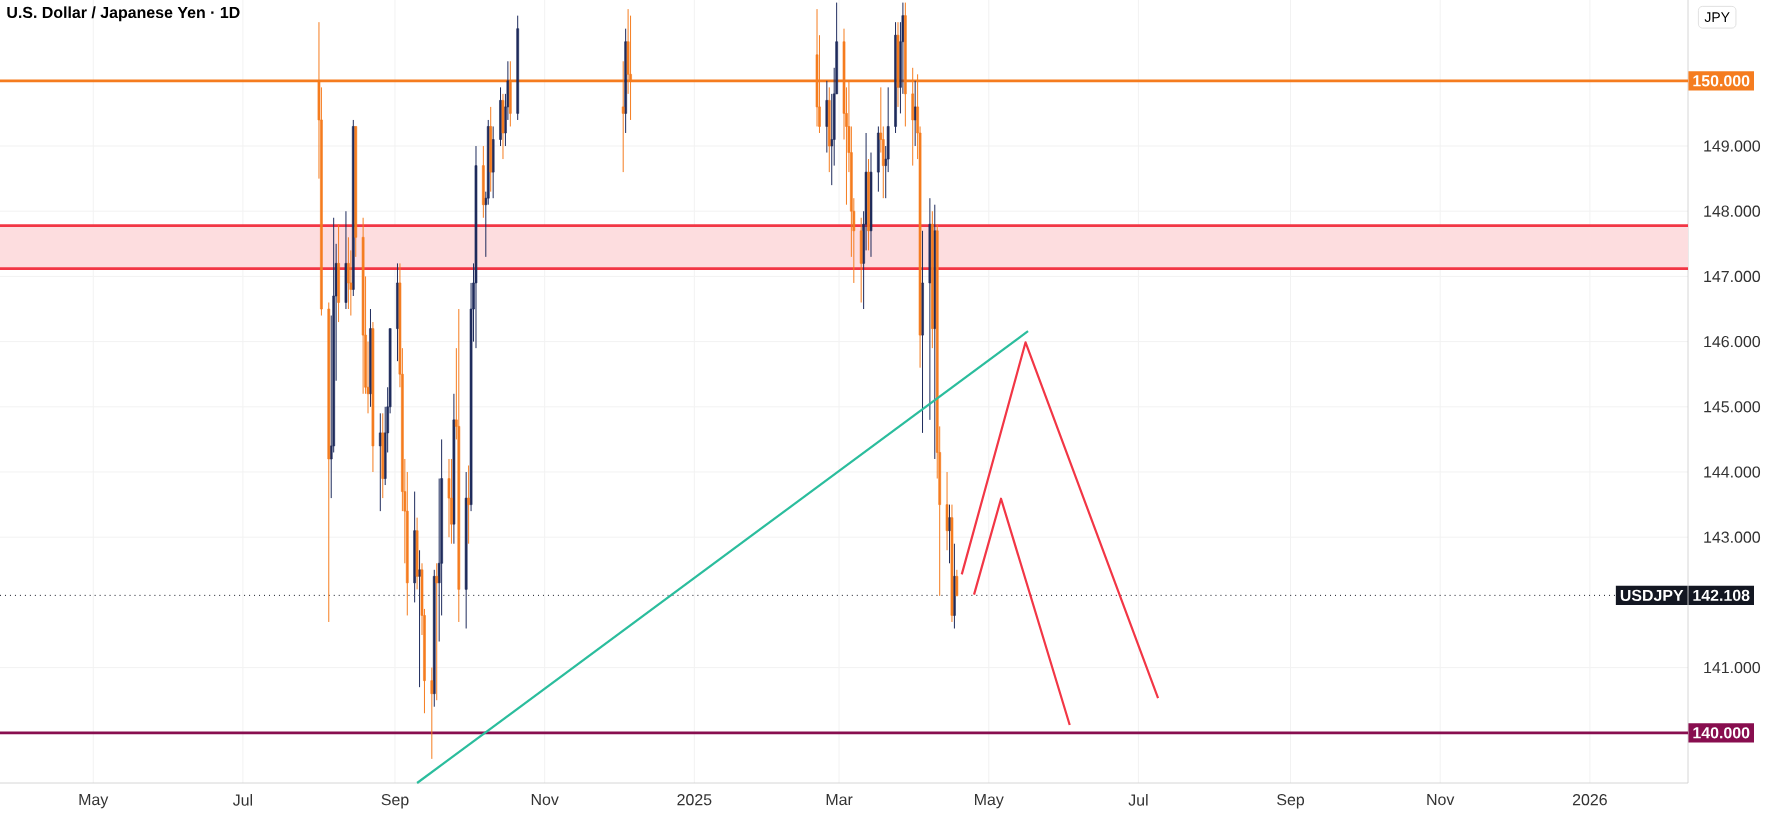  What do you see at coordinates (1732, 211) in the screenshot?
I see `y-tick-label: 148.000` at bounding box center [1732, 211].